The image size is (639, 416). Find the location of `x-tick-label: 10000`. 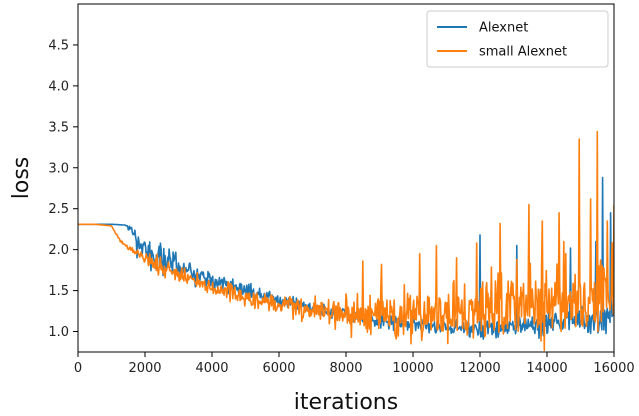

x-tick-label: 10000 is located at coordinates (412, 368).